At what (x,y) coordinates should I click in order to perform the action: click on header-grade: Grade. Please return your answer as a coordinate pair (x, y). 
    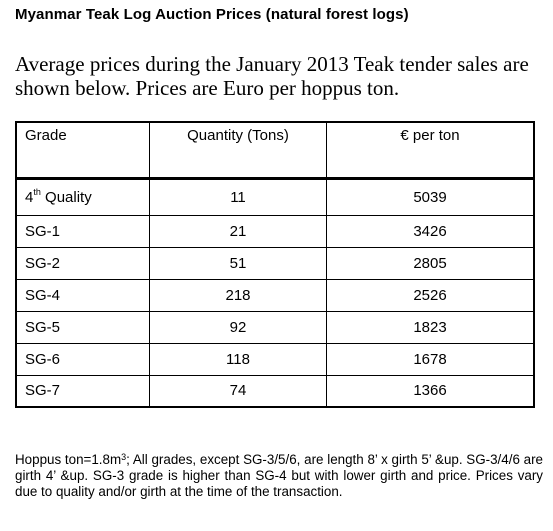
    Looking at the image, I should click on (82, 150).